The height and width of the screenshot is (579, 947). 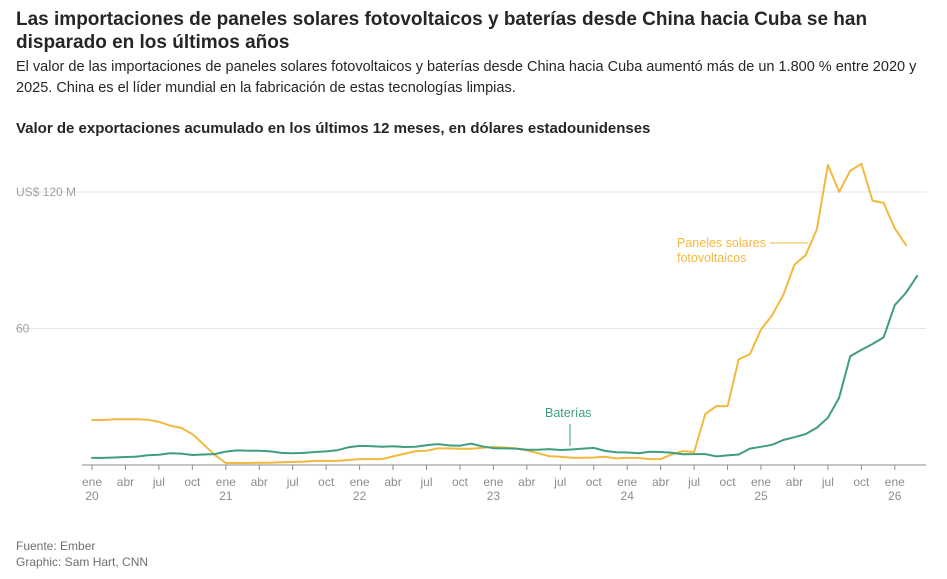 I want to click on y-tick-label-120: US$ 120 M, so click(x=46, y=192).